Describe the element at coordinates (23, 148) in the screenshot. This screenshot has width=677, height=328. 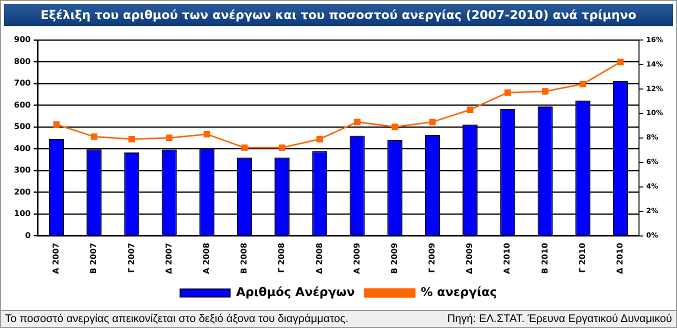
I see `y-tick-label: 400` at that location.